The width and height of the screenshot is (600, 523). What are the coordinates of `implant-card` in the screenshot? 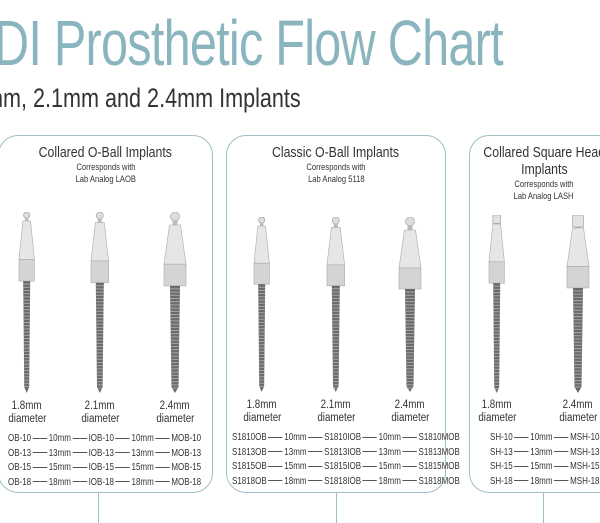 It's located at (534, 314).